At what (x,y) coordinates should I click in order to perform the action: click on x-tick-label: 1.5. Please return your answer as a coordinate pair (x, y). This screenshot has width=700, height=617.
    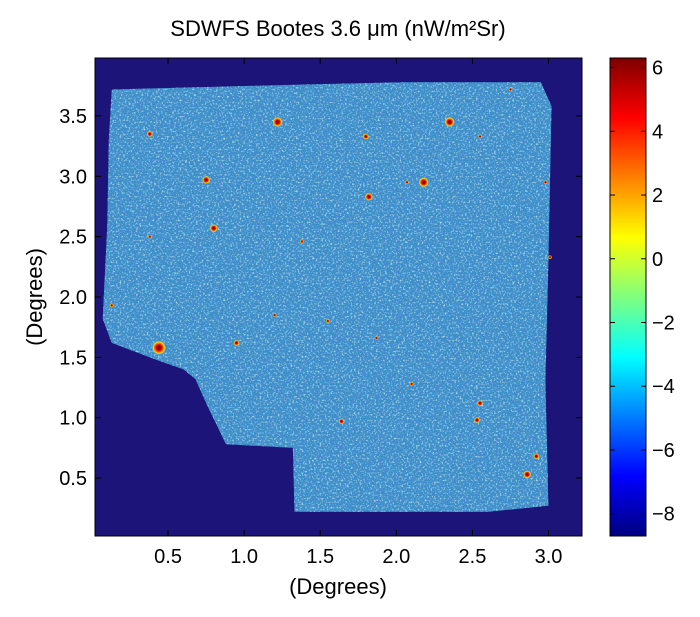
    Looking at the image, I should click on (320, 557).